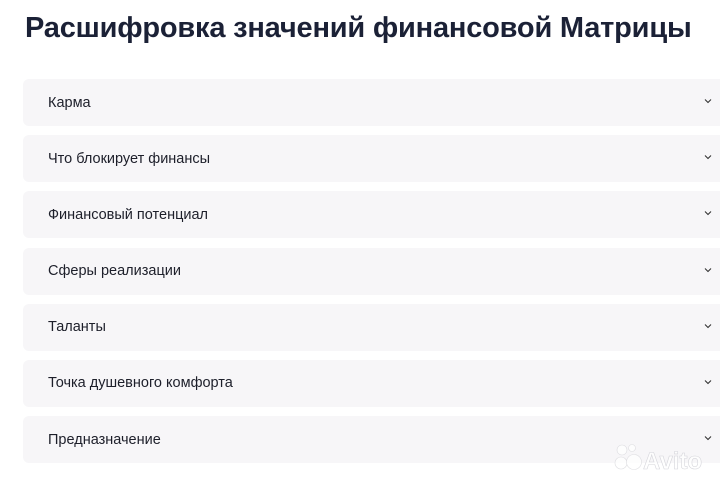 The width and height of the screenshot is (720, 483). I want to click on accordion-item-talents: Таланты, so click(371, 327).